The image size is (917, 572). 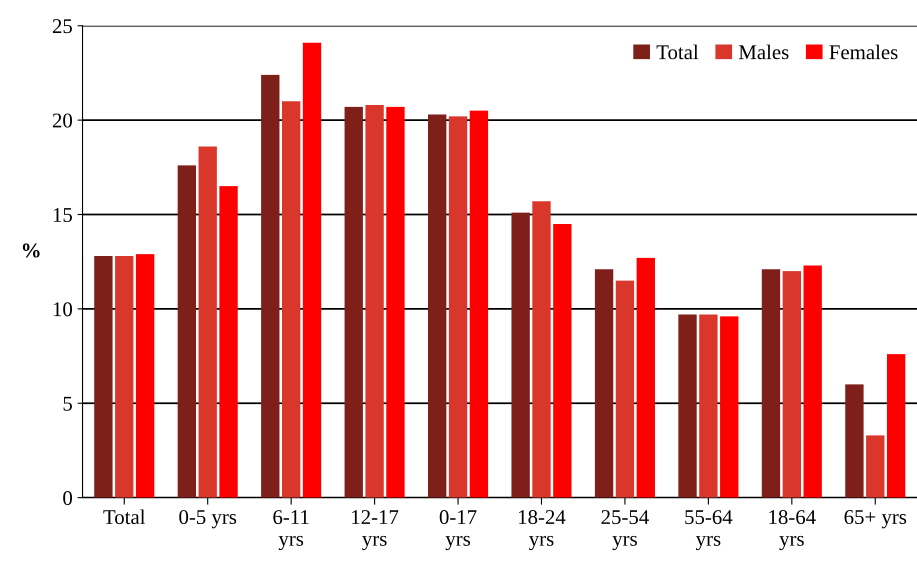 I want to click on x-tick-label: 18-24 yrs, so click(x=542, y=530).